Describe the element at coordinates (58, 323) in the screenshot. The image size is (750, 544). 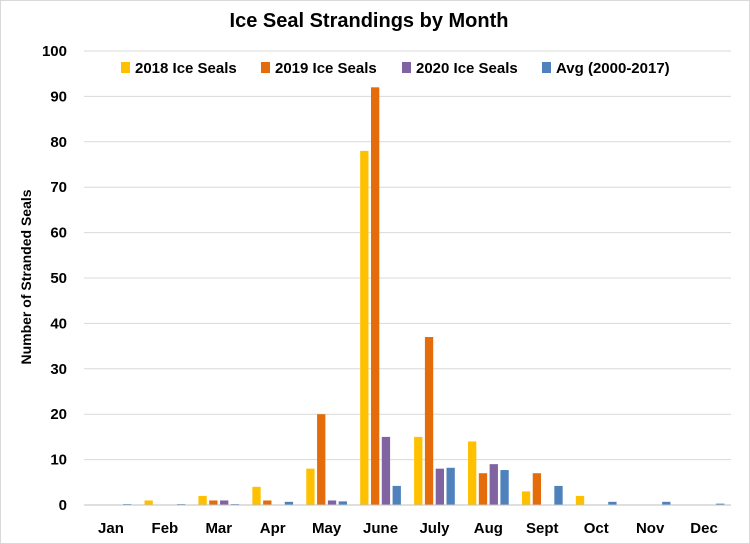
I see `y-tick-label: 40` at that location.